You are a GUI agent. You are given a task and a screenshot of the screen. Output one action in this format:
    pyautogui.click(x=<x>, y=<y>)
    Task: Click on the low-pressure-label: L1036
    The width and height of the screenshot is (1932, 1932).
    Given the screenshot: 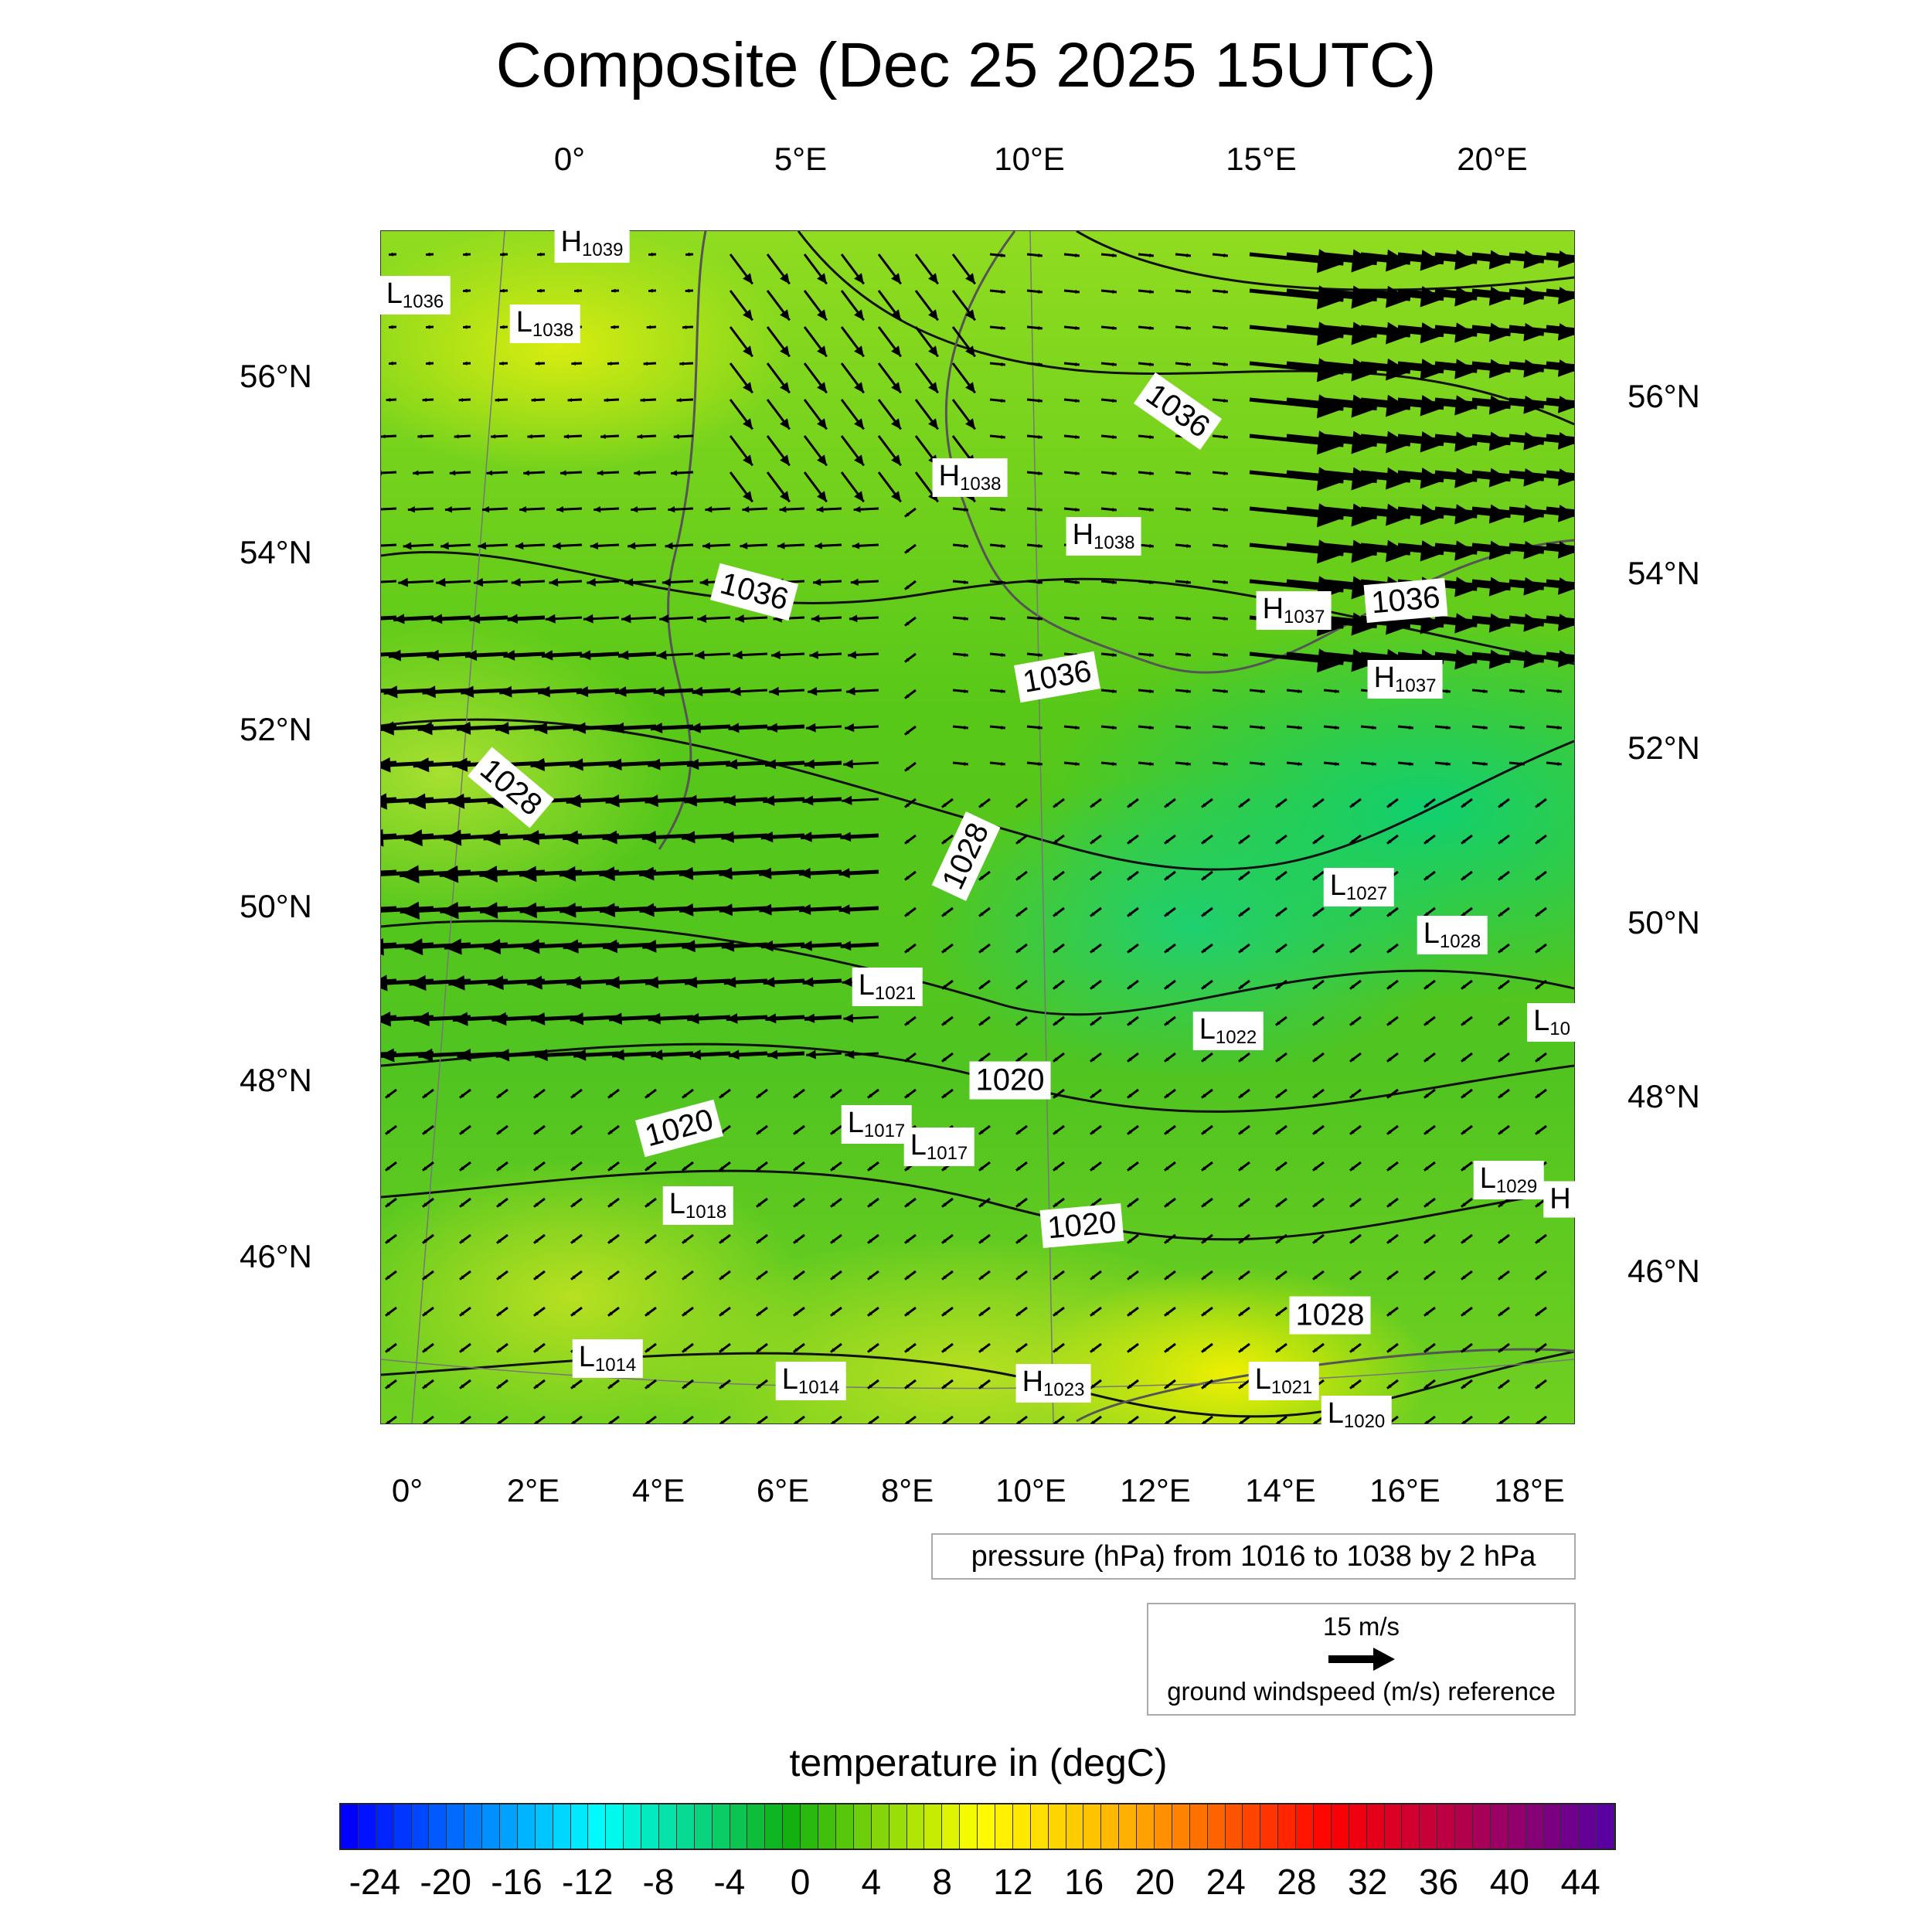 What is the action you would take?
    pyautogui.click(x=415, y=296)
    